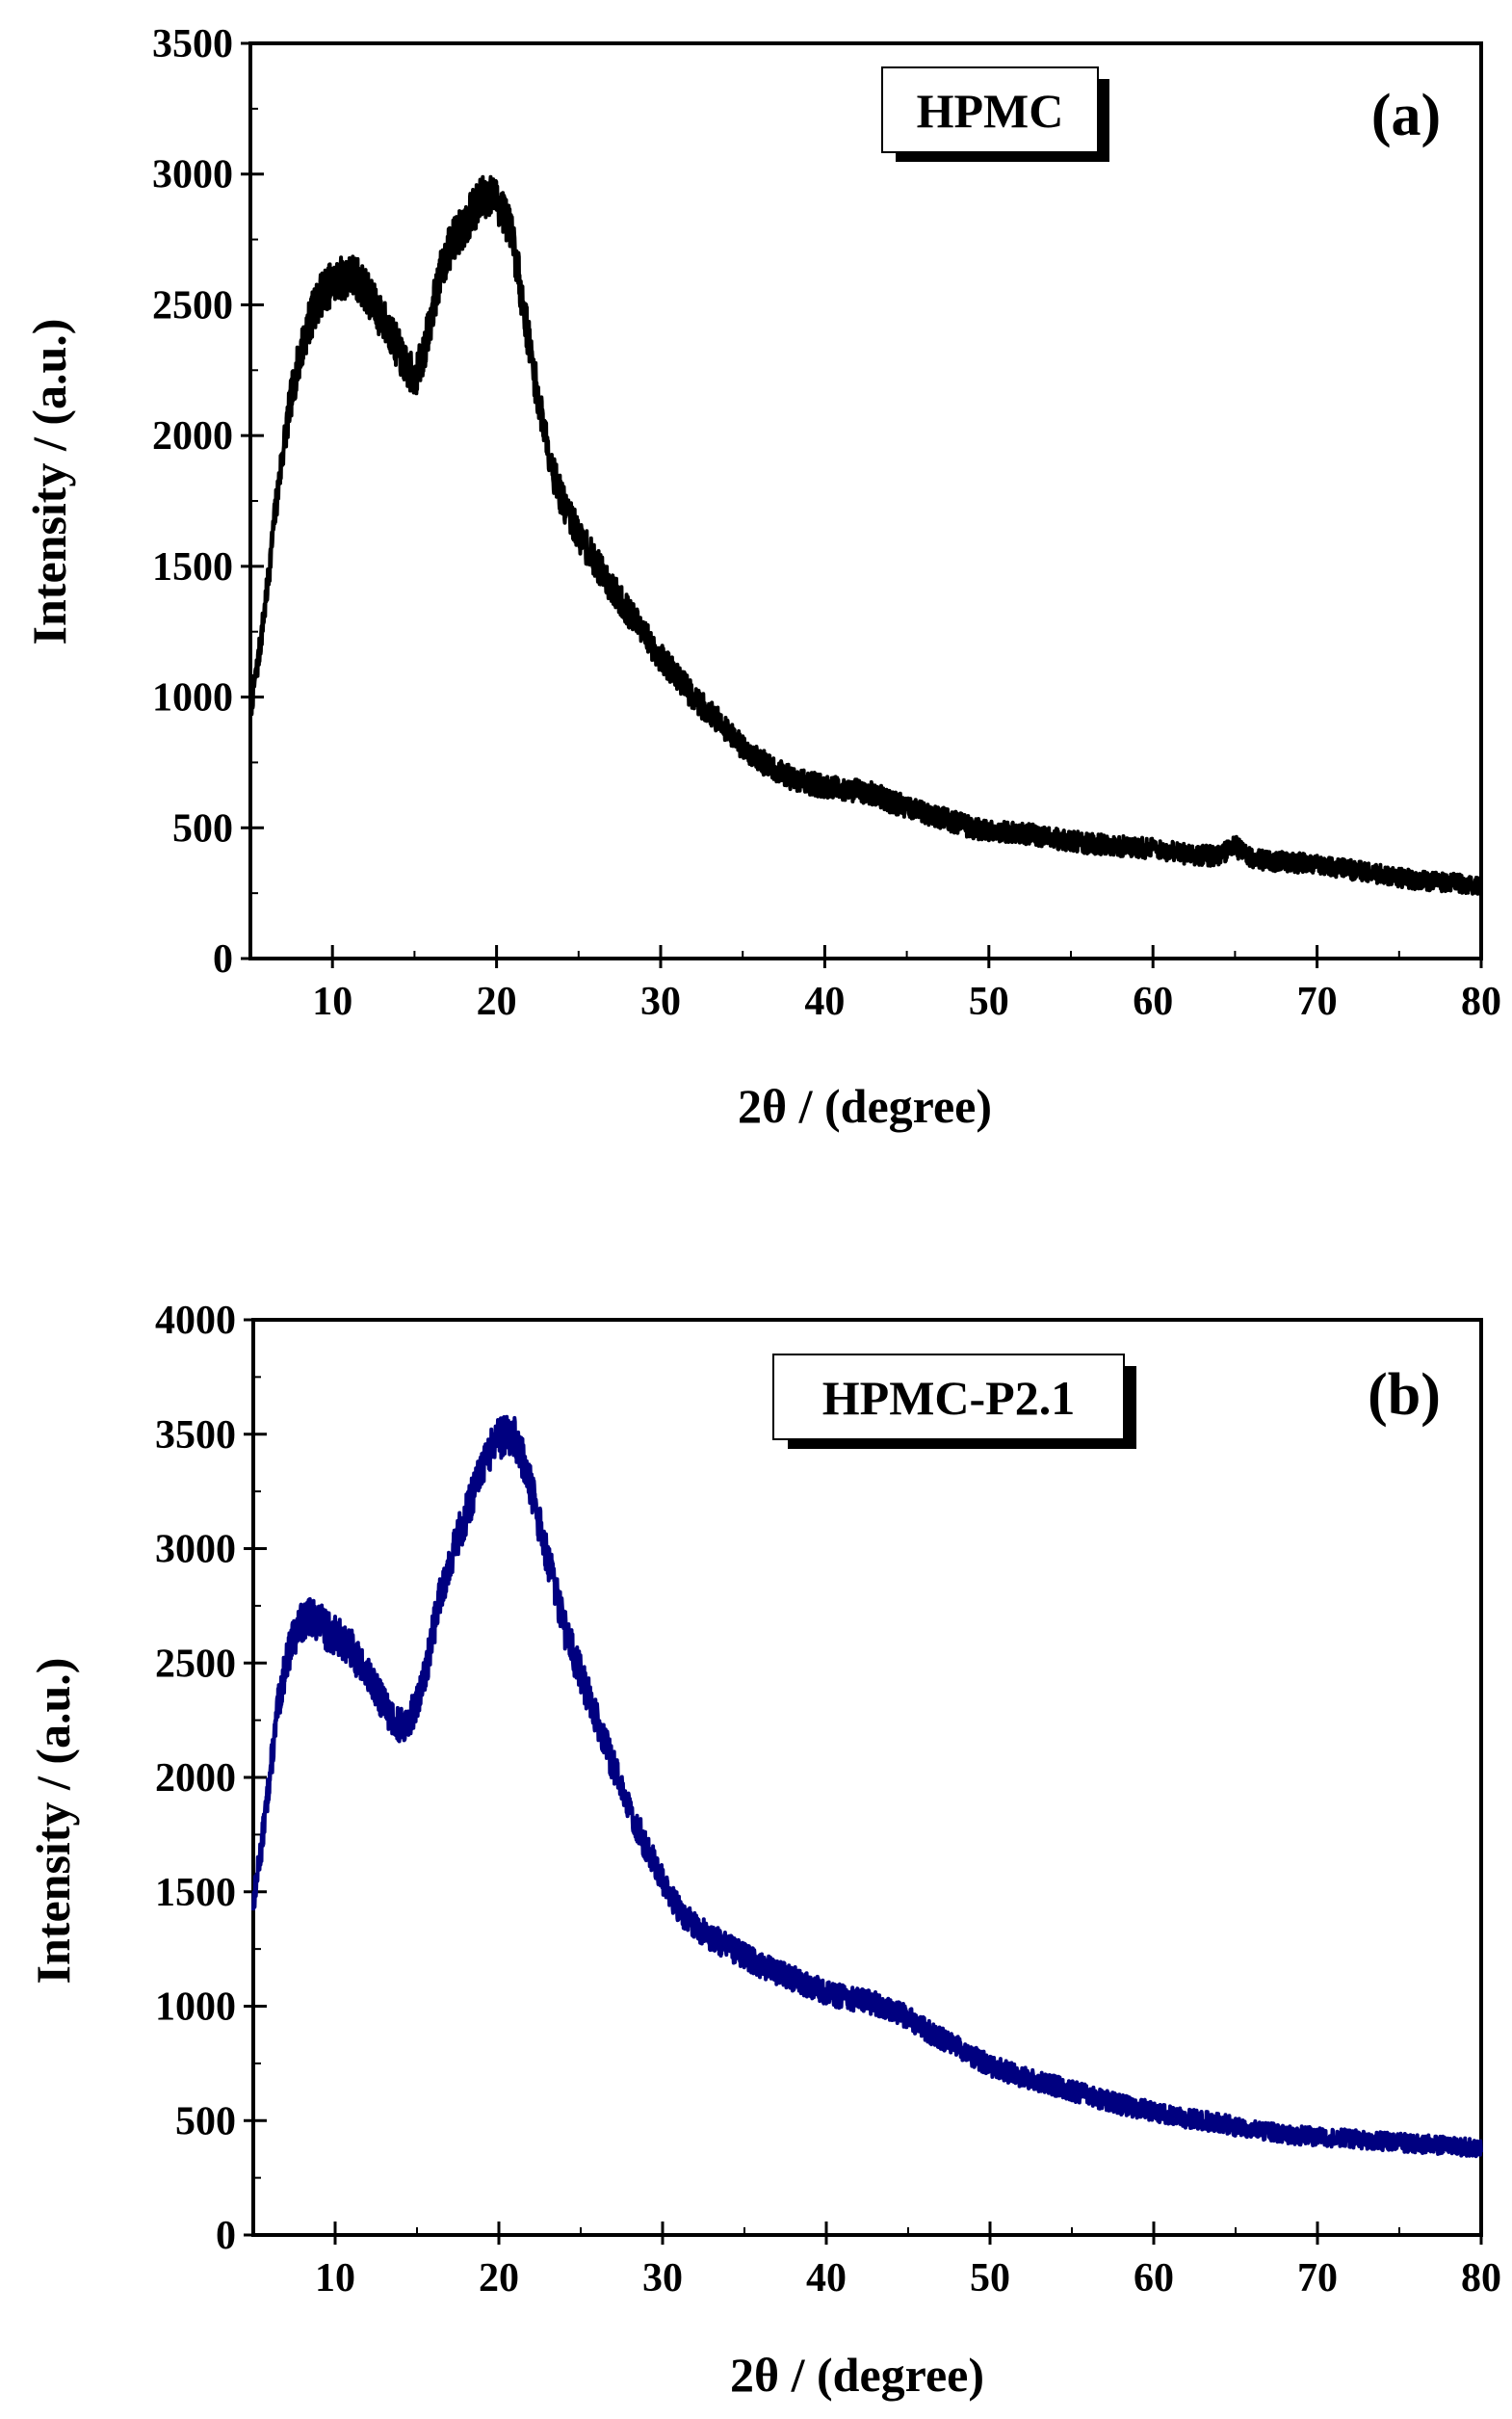 The width and height of the screenshot is (1512, 2419). I want to click on y-ticks: 0 500 1000 1500 2000 2500 3000 3500 4000, so click(211, 1778).